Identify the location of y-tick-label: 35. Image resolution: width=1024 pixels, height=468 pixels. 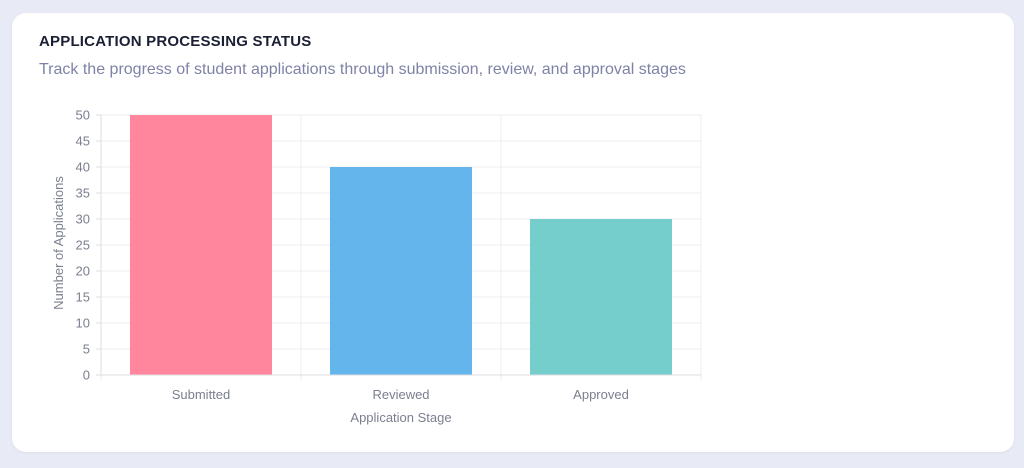
(83, 193).